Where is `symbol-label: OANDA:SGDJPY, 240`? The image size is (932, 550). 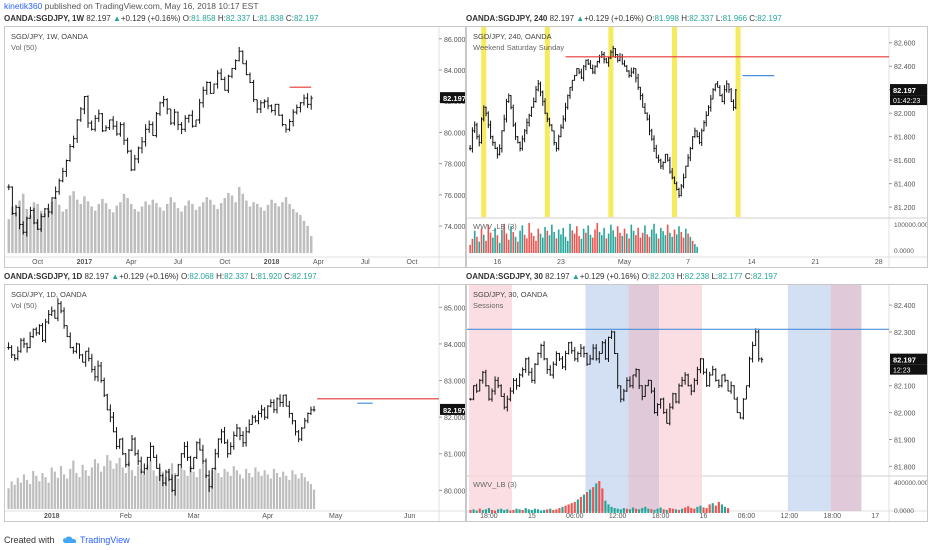
symbol-label: OANDA:SGDJPY, 240 is located at coordinates (507, 18).